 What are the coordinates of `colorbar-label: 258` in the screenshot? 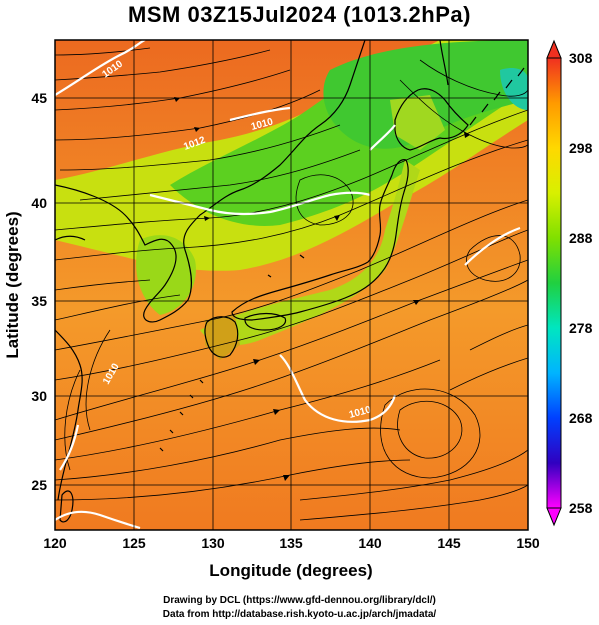 It's located at (581, 508).